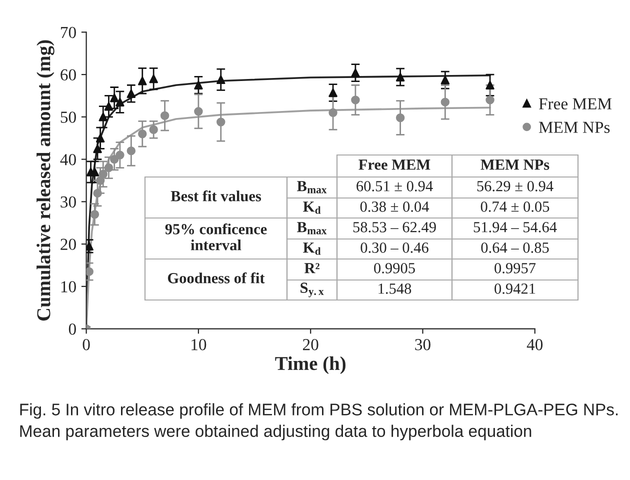  I want to click on annotation: R², so click(312, 268).